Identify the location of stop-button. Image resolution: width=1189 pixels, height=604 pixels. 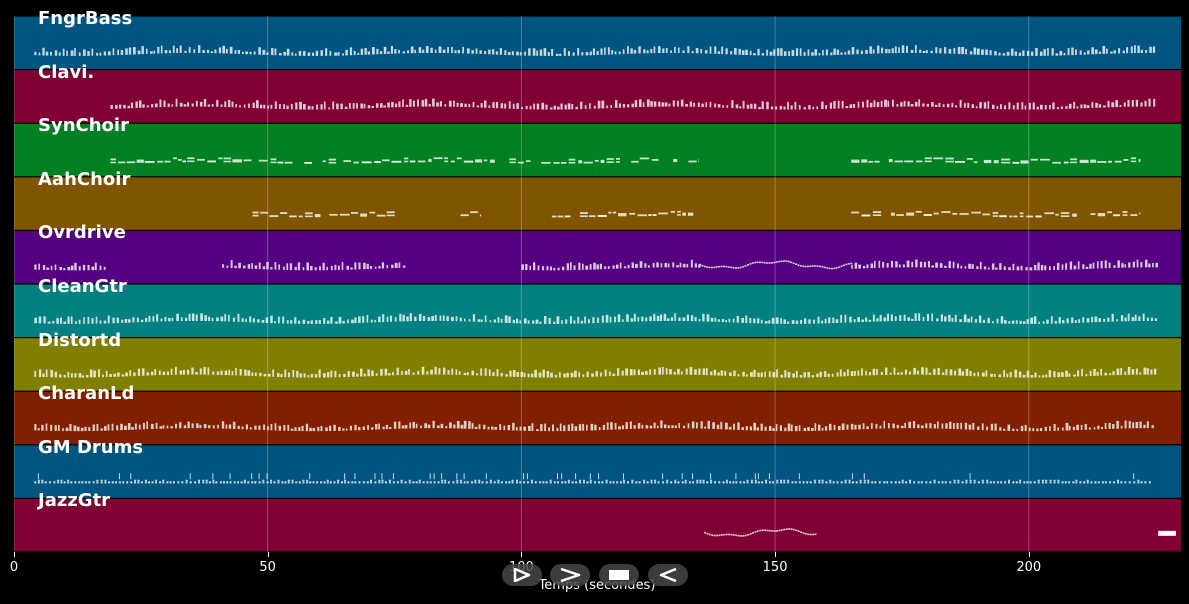
(619, 575).